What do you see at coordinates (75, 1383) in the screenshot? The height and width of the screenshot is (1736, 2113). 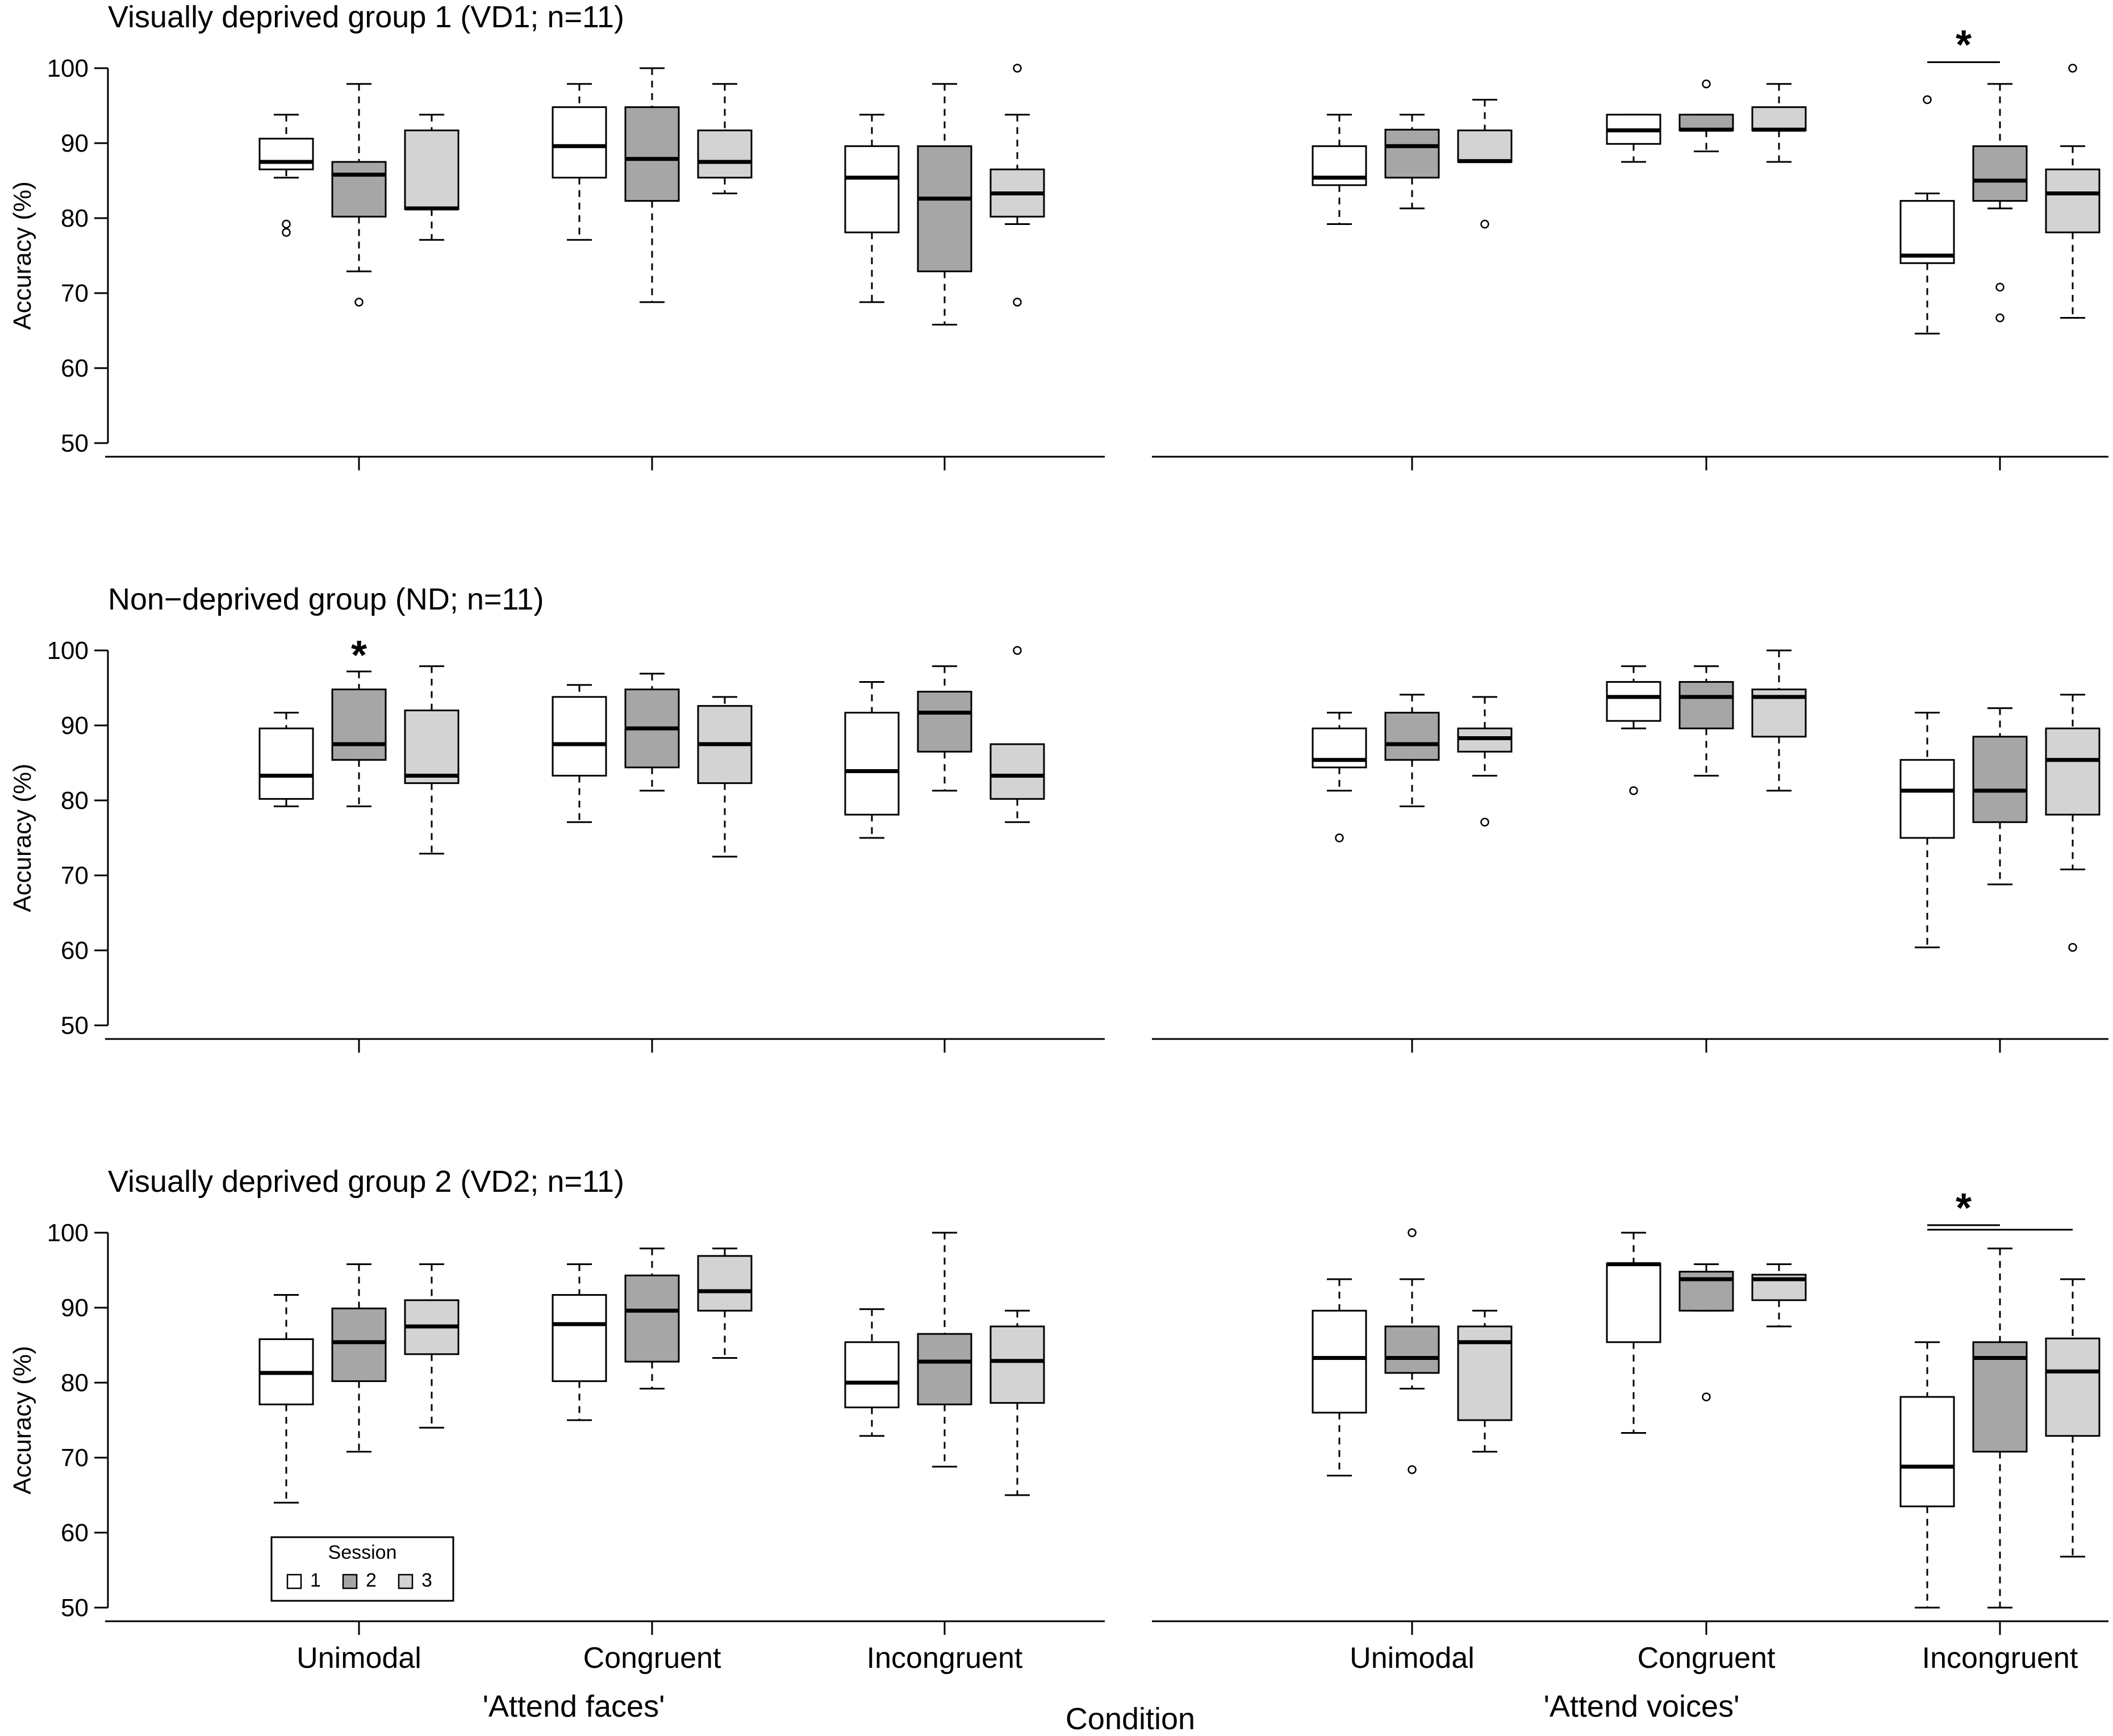 I see `y-tick-label-2-80: 80` at bounding box center [75, 1383].